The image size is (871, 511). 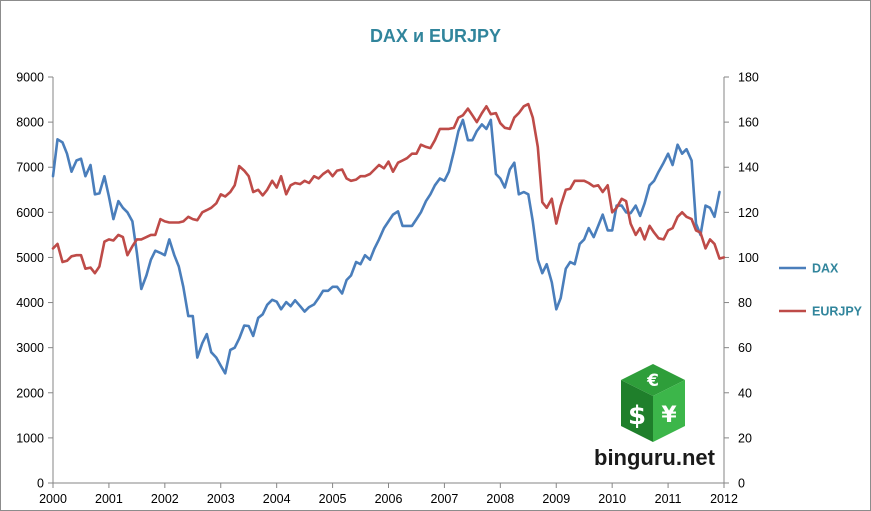 What do you see at coordinates (221, 499) in the screenshot?
I see `x-tick-label: 2003` at bounding box center [221, 499].